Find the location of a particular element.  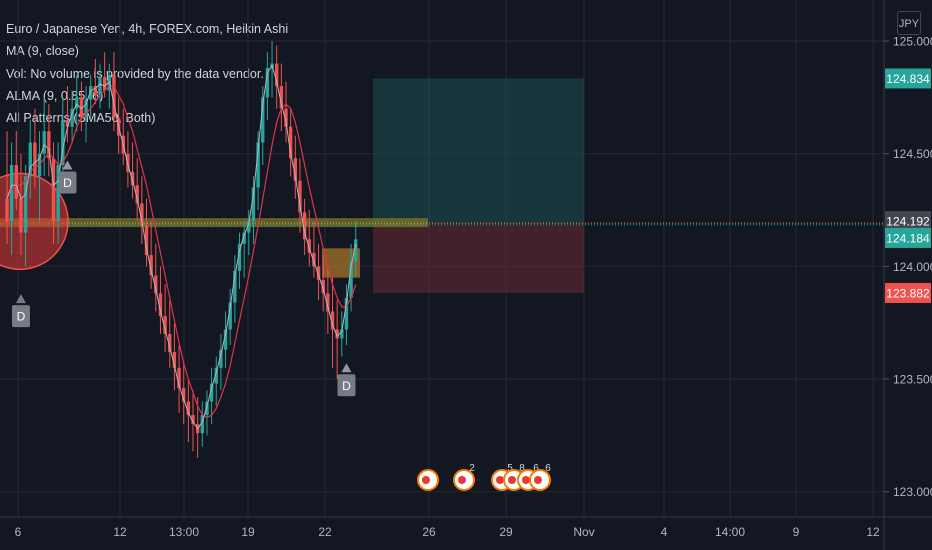

currency-button: JPY is located at coordinates (909, 23).